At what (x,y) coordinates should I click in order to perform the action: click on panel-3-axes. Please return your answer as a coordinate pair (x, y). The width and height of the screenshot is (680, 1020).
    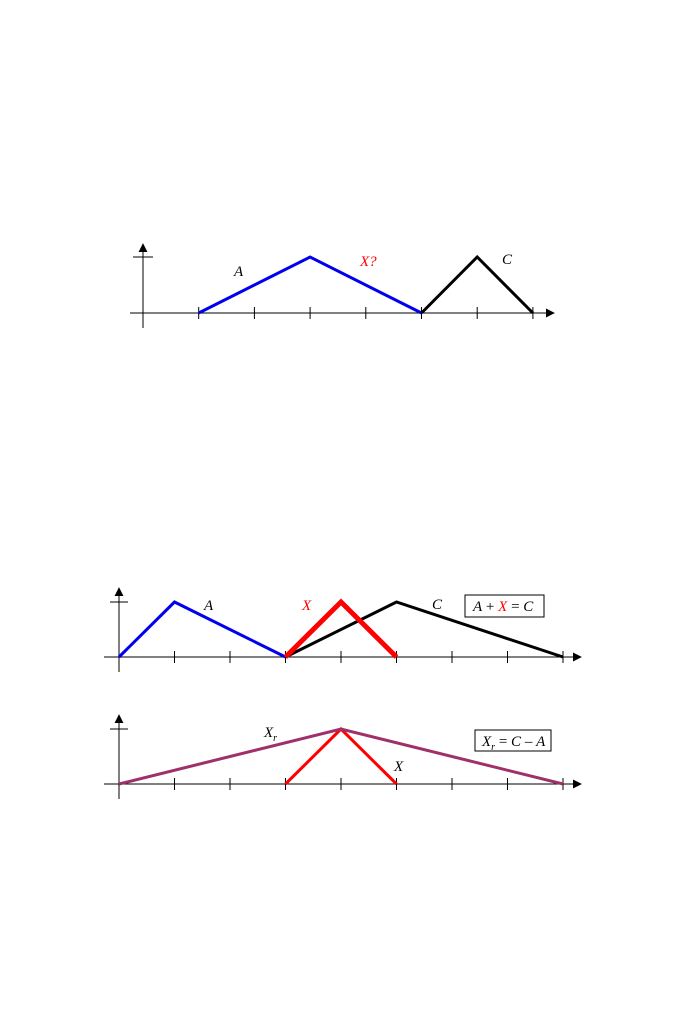
    Looking at the image, I should click on (343, 756).